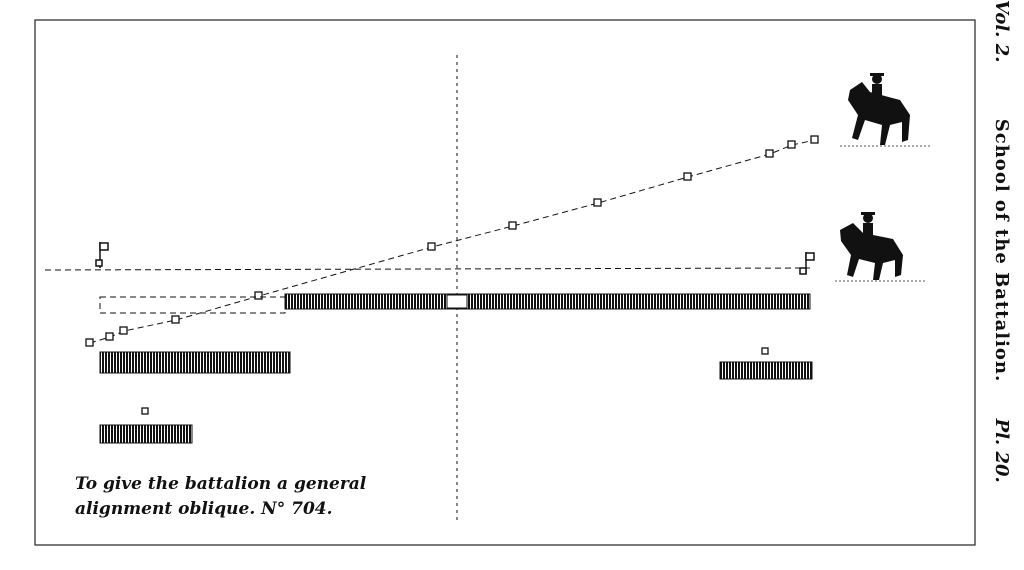 This screenshot has width=1024, height=570. What do you see at coordinates (221, 484) in the screenshot?
I see `caption-line-1: To give the battalion a general` at bounding box center [221, 484].